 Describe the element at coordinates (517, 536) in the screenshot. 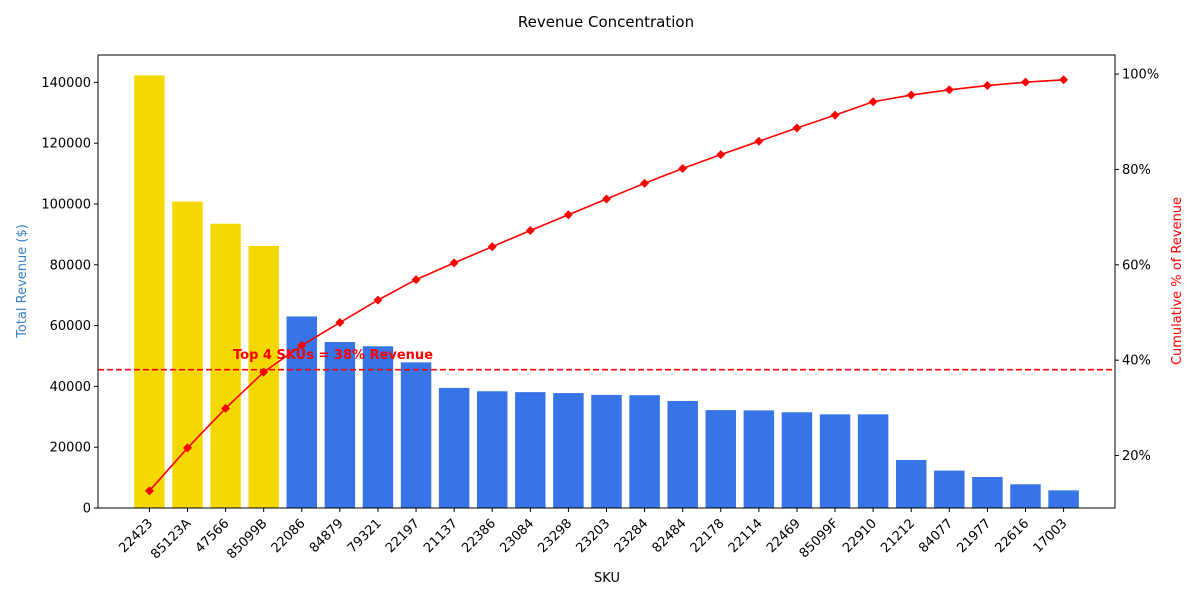

I see `x-tick-label: 23084` at that location.